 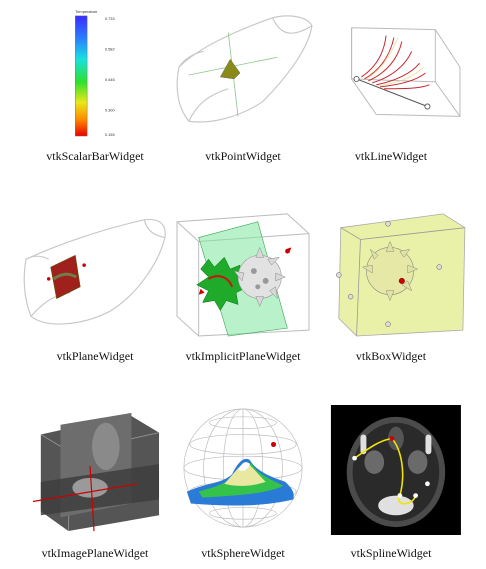 I want to click on image-plane-widget-illustration, so click(x=96, y=472).